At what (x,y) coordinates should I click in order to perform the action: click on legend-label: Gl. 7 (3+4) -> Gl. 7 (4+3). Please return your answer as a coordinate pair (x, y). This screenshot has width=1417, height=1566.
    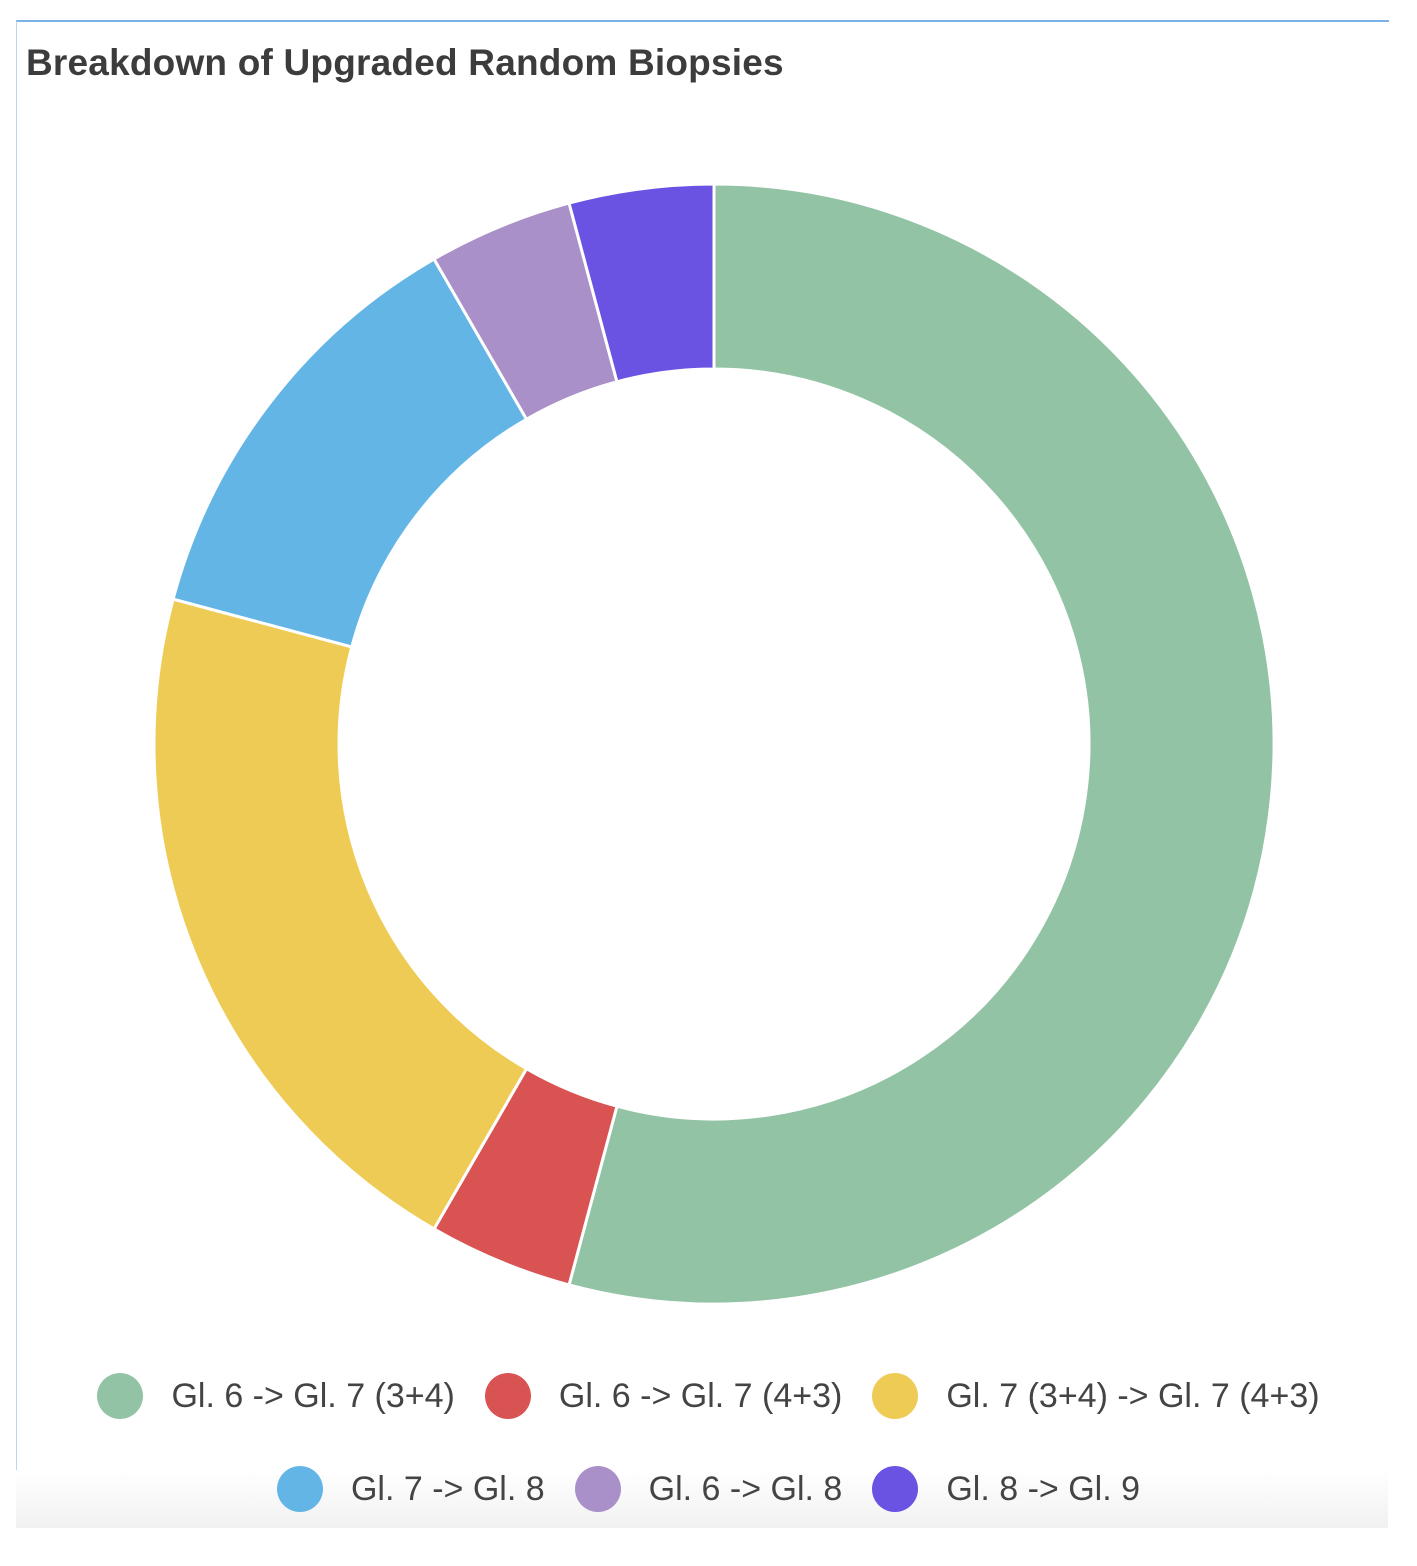
    Looking at the image, I should click on (1133, 1395).